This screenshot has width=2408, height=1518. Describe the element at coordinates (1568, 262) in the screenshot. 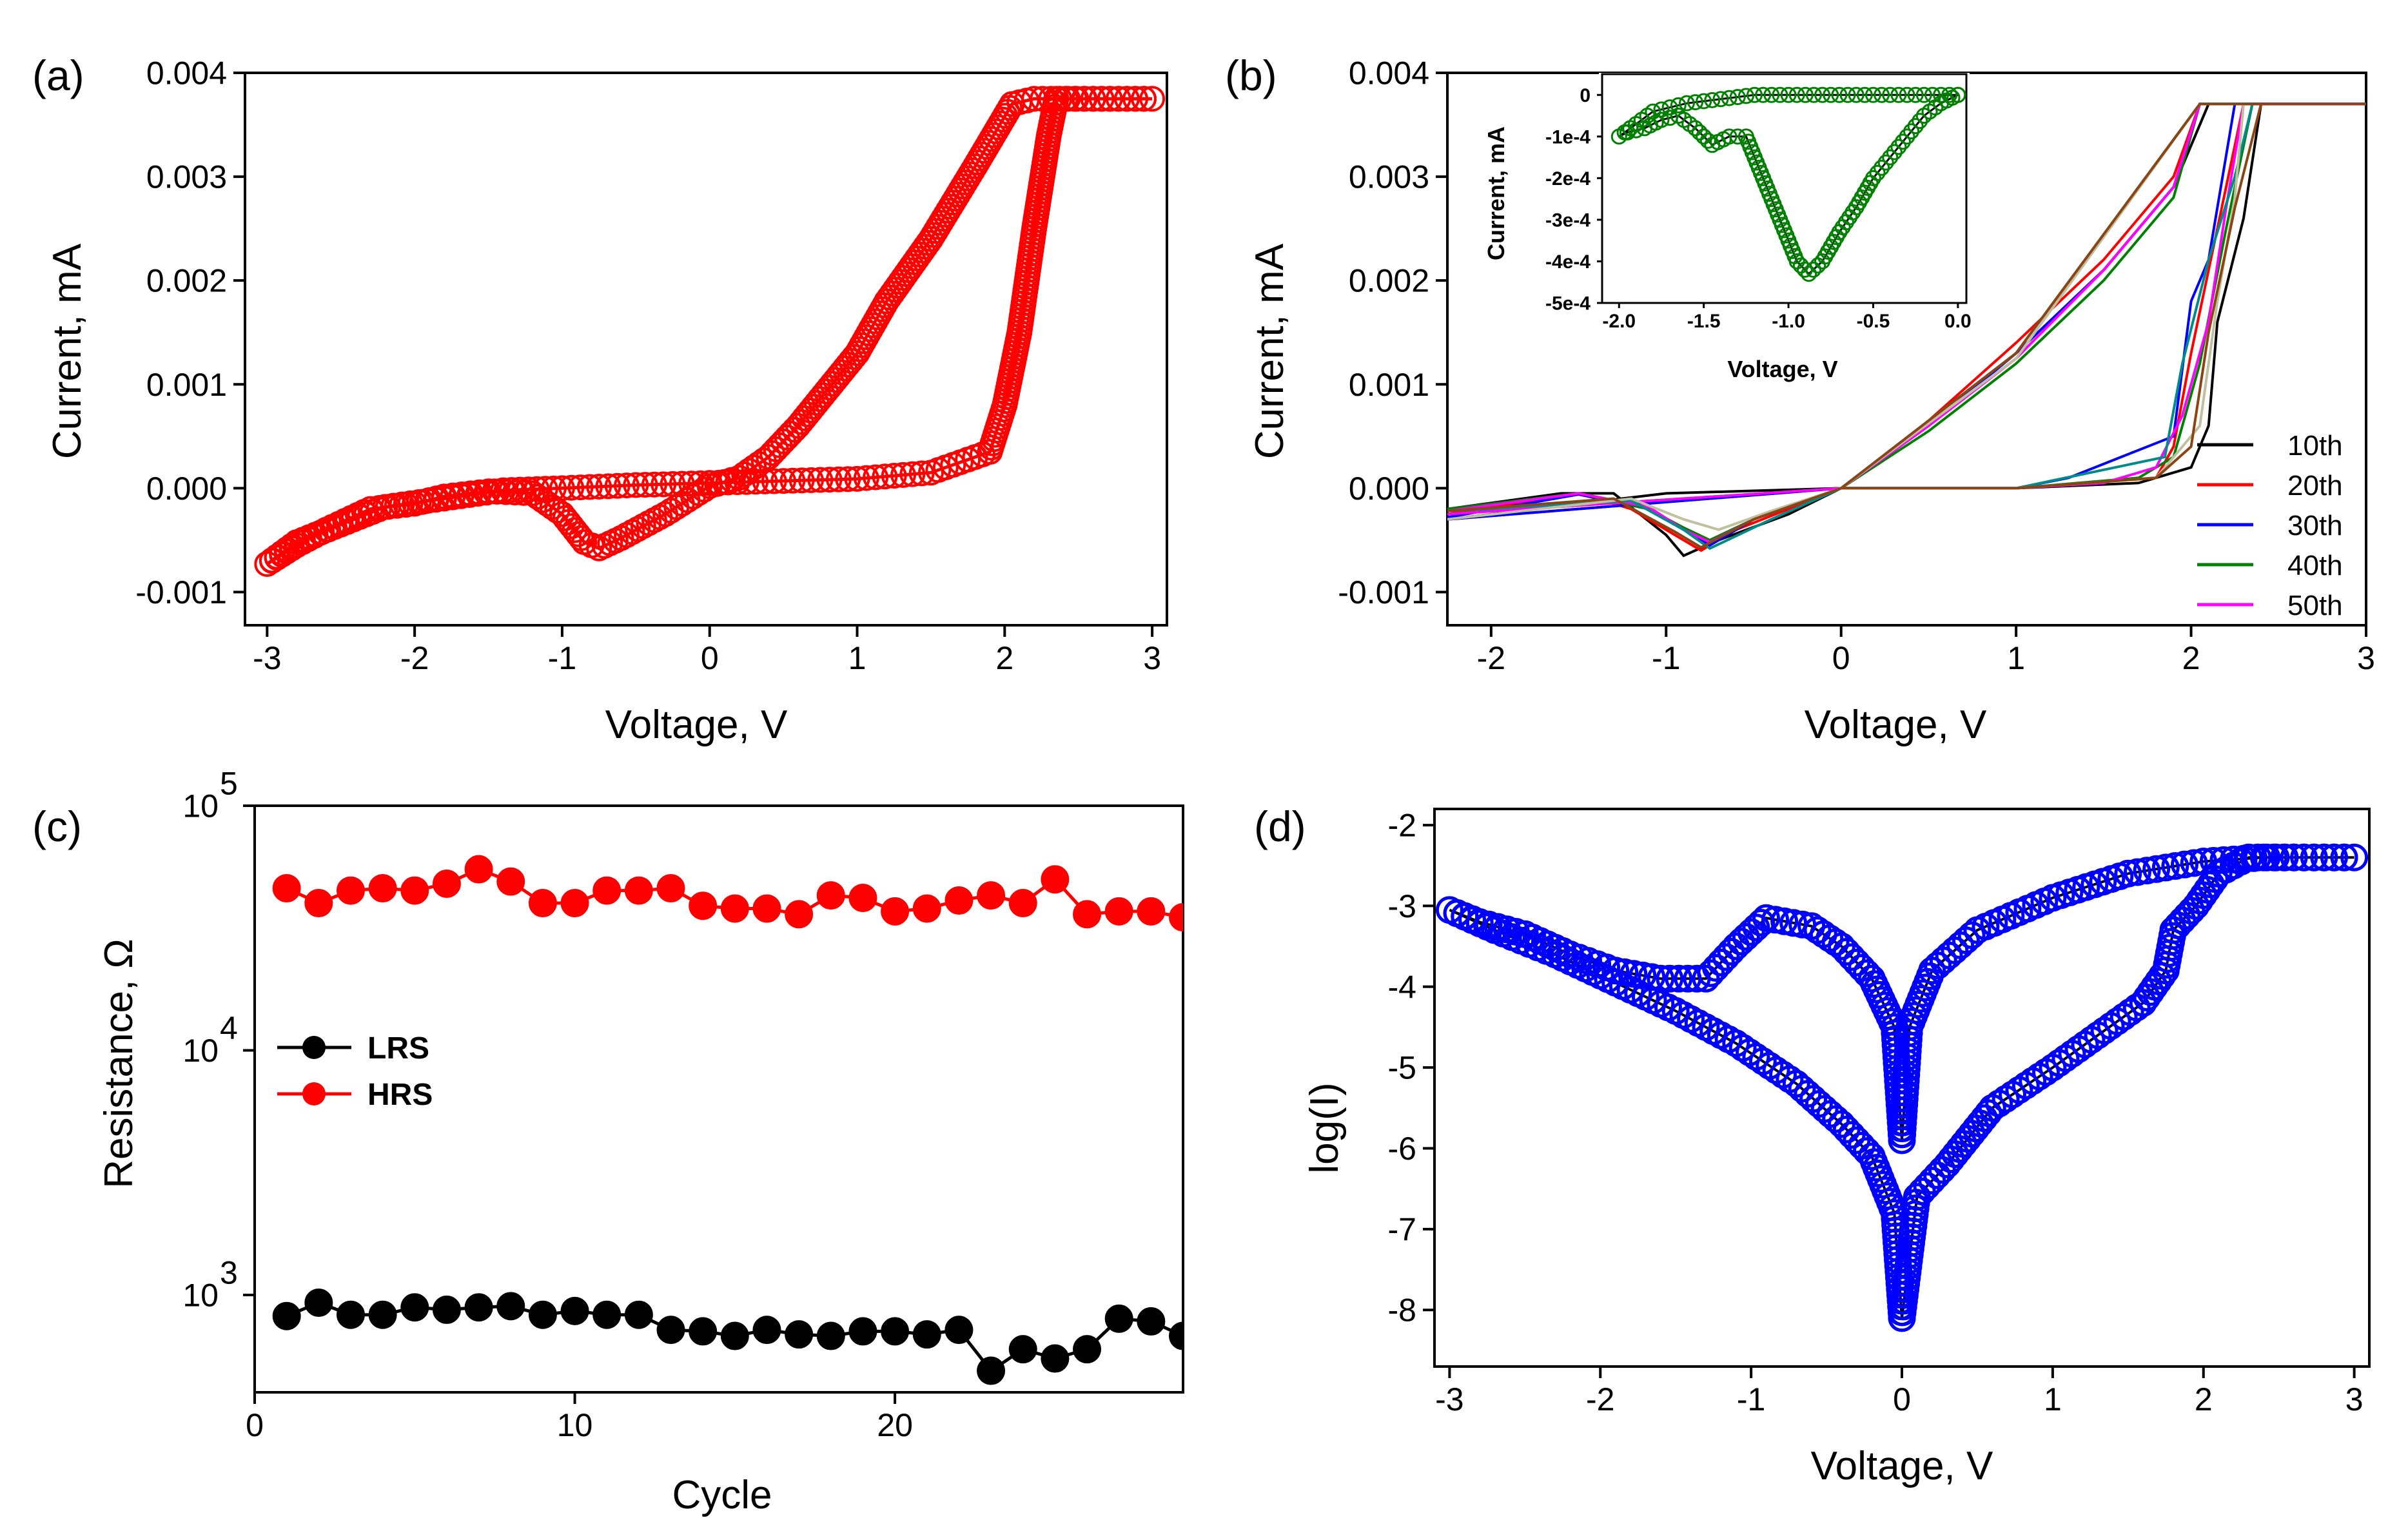

I see `panel-b-inset-ytick-label: -4e-4` at that location.